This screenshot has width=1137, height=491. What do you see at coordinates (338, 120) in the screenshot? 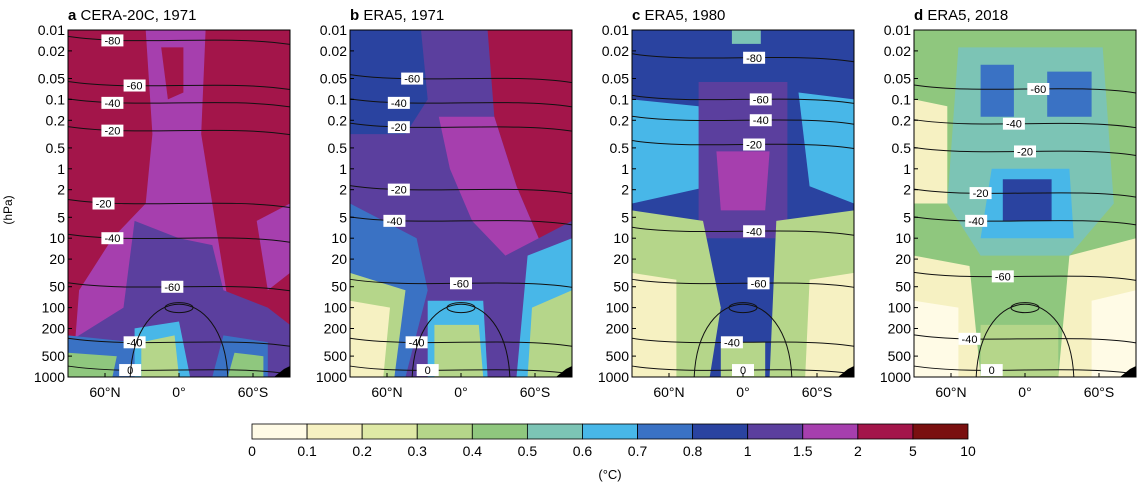
I see `y-tick-label: 0.2` at bounding box center [338, 120].